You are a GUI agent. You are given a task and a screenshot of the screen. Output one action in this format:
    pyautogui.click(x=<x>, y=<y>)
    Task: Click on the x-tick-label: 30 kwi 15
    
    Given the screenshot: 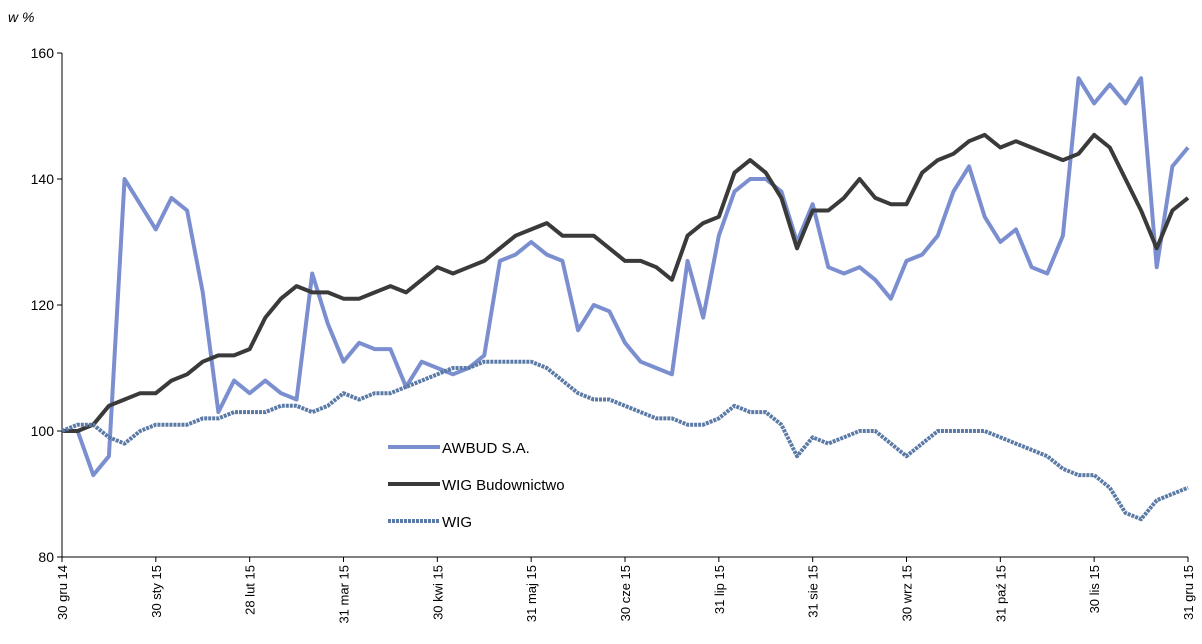 What is the action you would take?
    pyautogui.click(x=437, y=592)
    